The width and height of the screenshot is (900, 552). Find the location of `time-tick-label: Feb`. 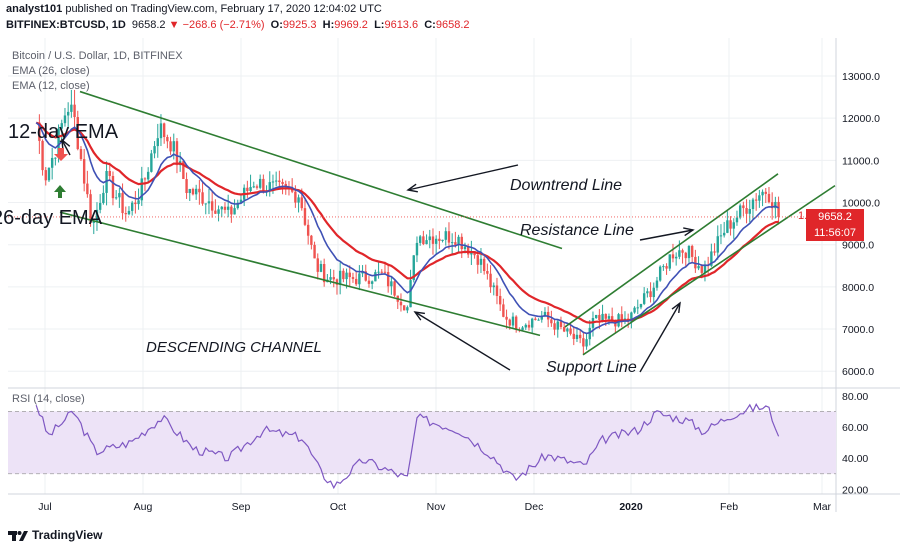

time-tick-label: Feb is located at coordinates (729, 507).